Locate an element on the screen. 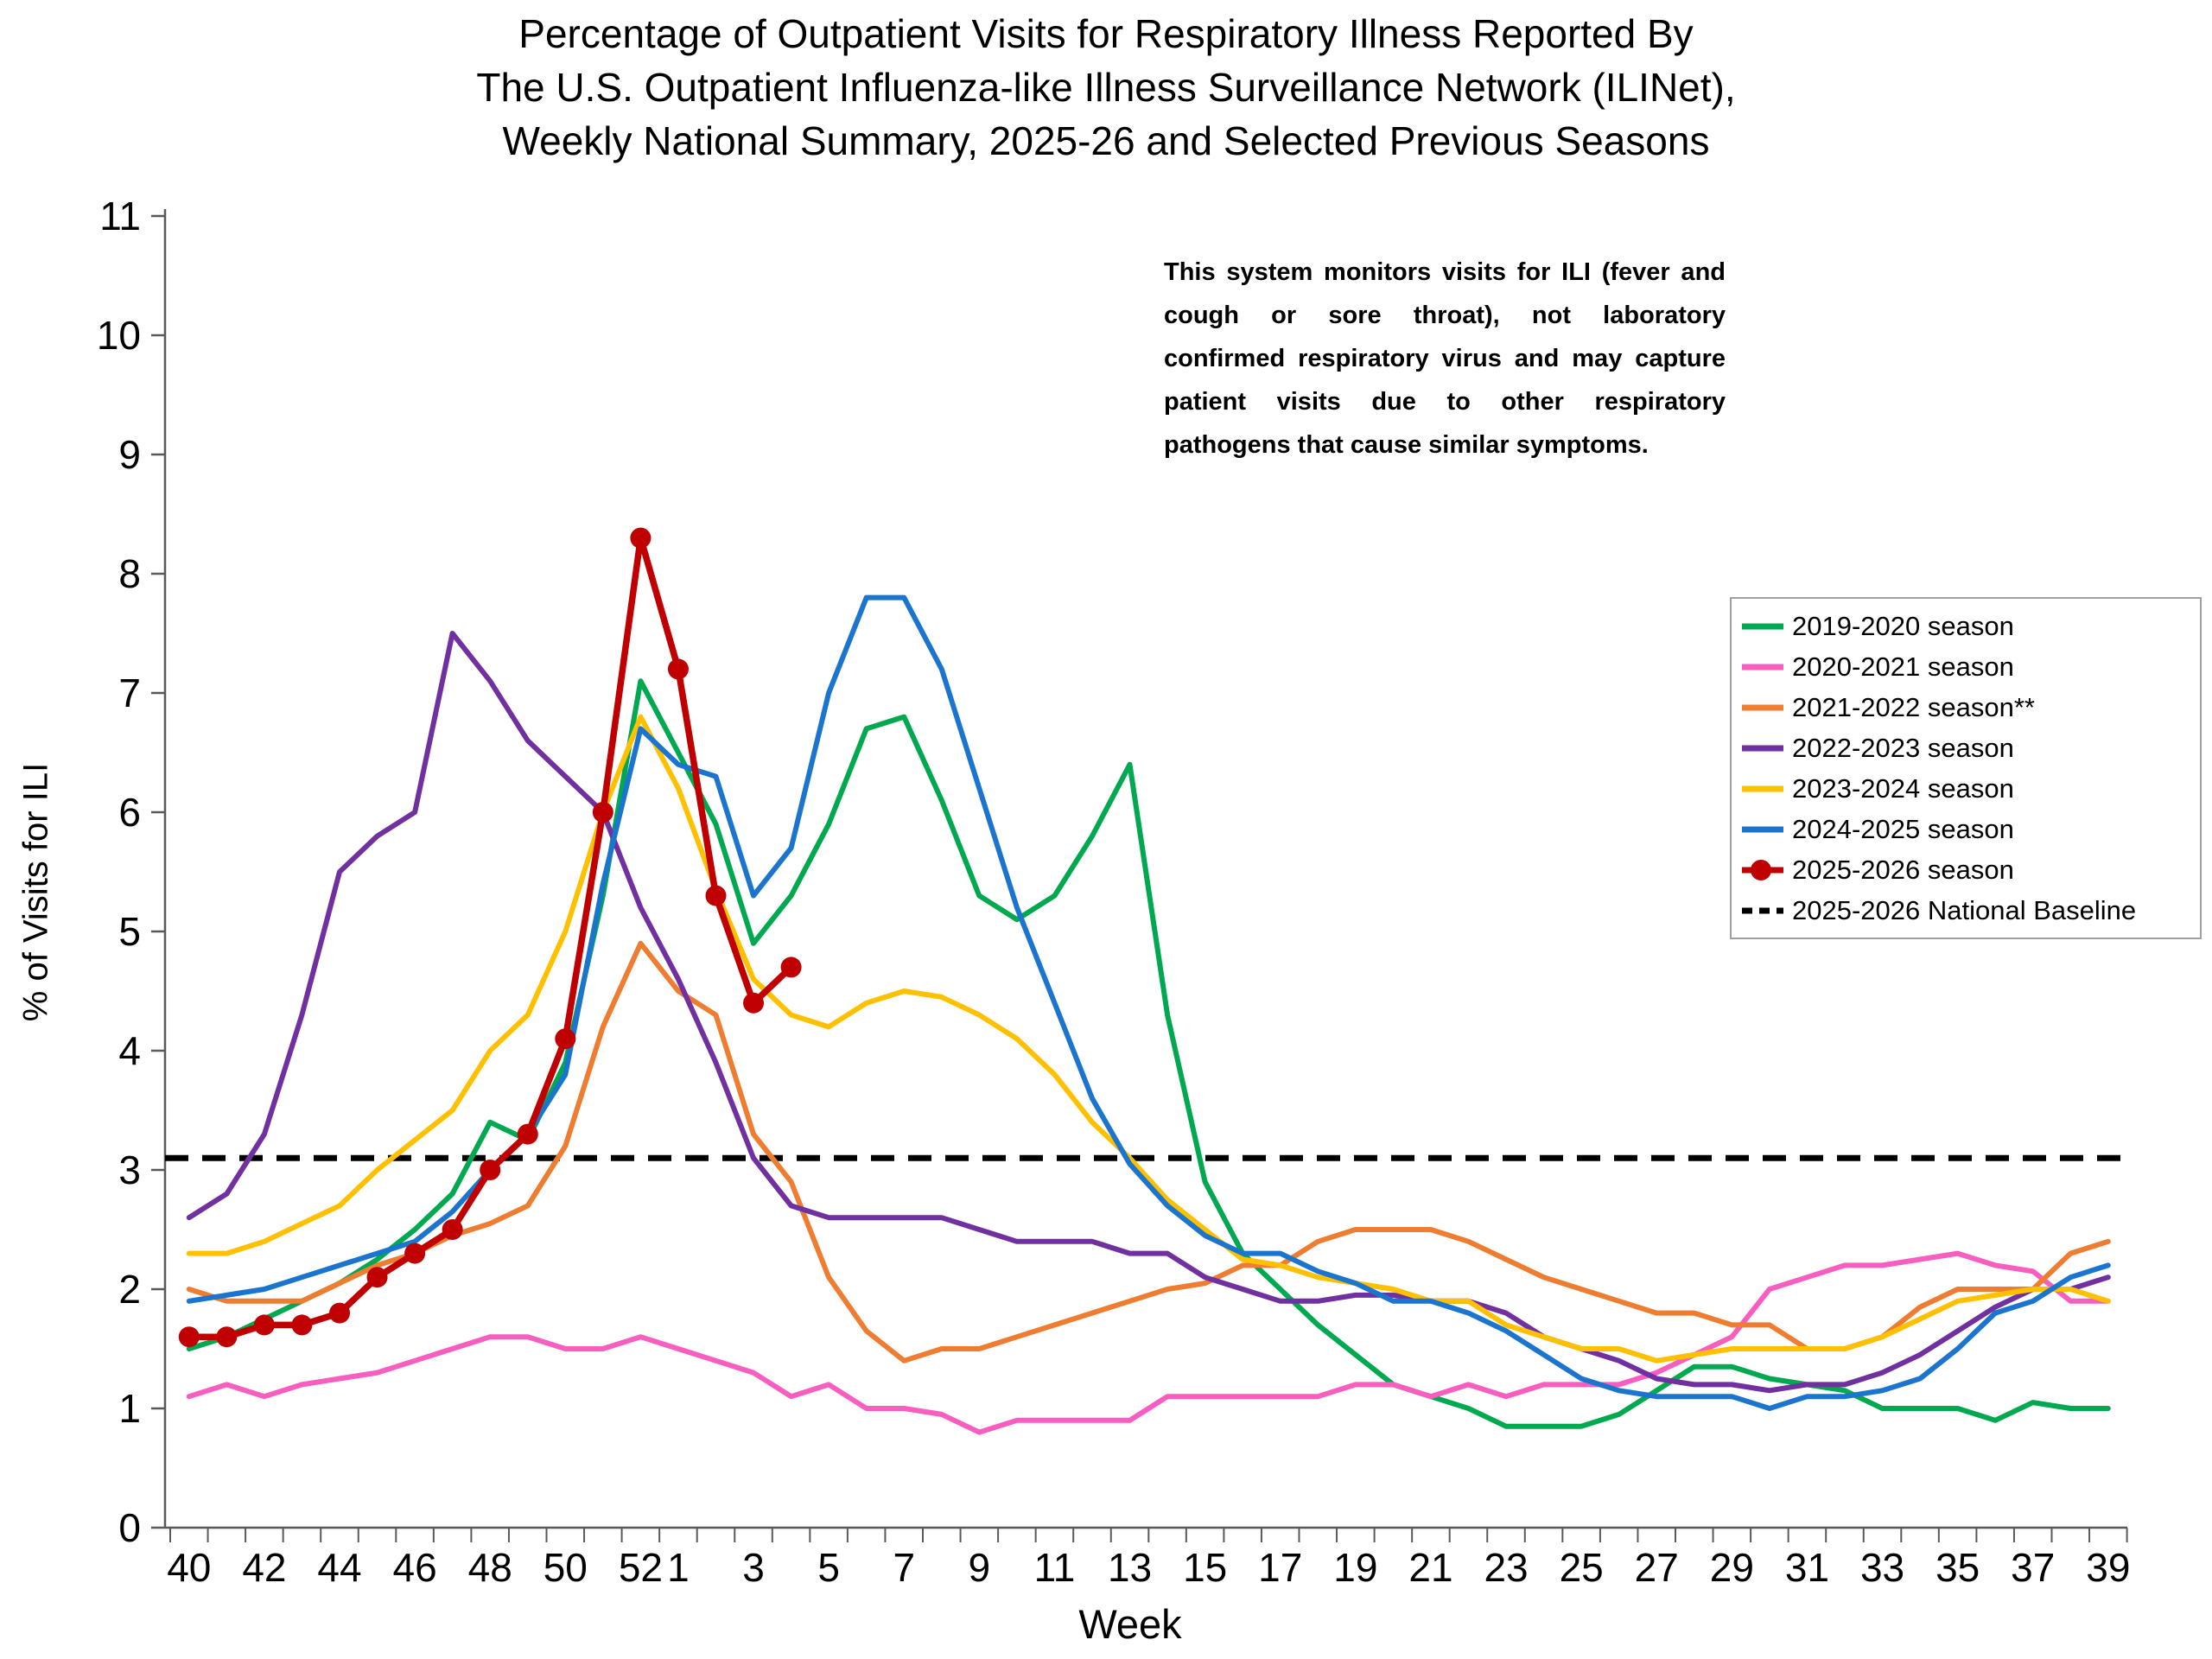 This screenshot has width=2212, height=1659. legend-item-label: 2022-2023 season is located at coordinates (1903, 747).